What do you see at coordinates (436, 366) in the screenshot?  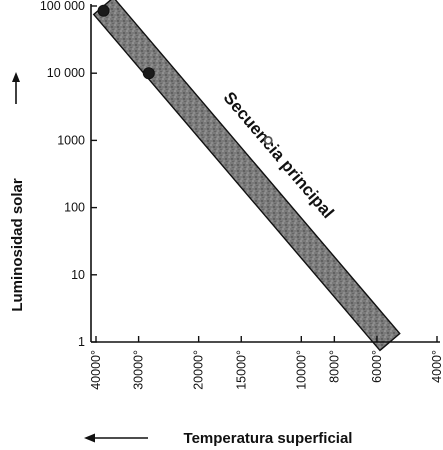 I see `x-tick-label: 4000°` at bounding box center [436, 366].